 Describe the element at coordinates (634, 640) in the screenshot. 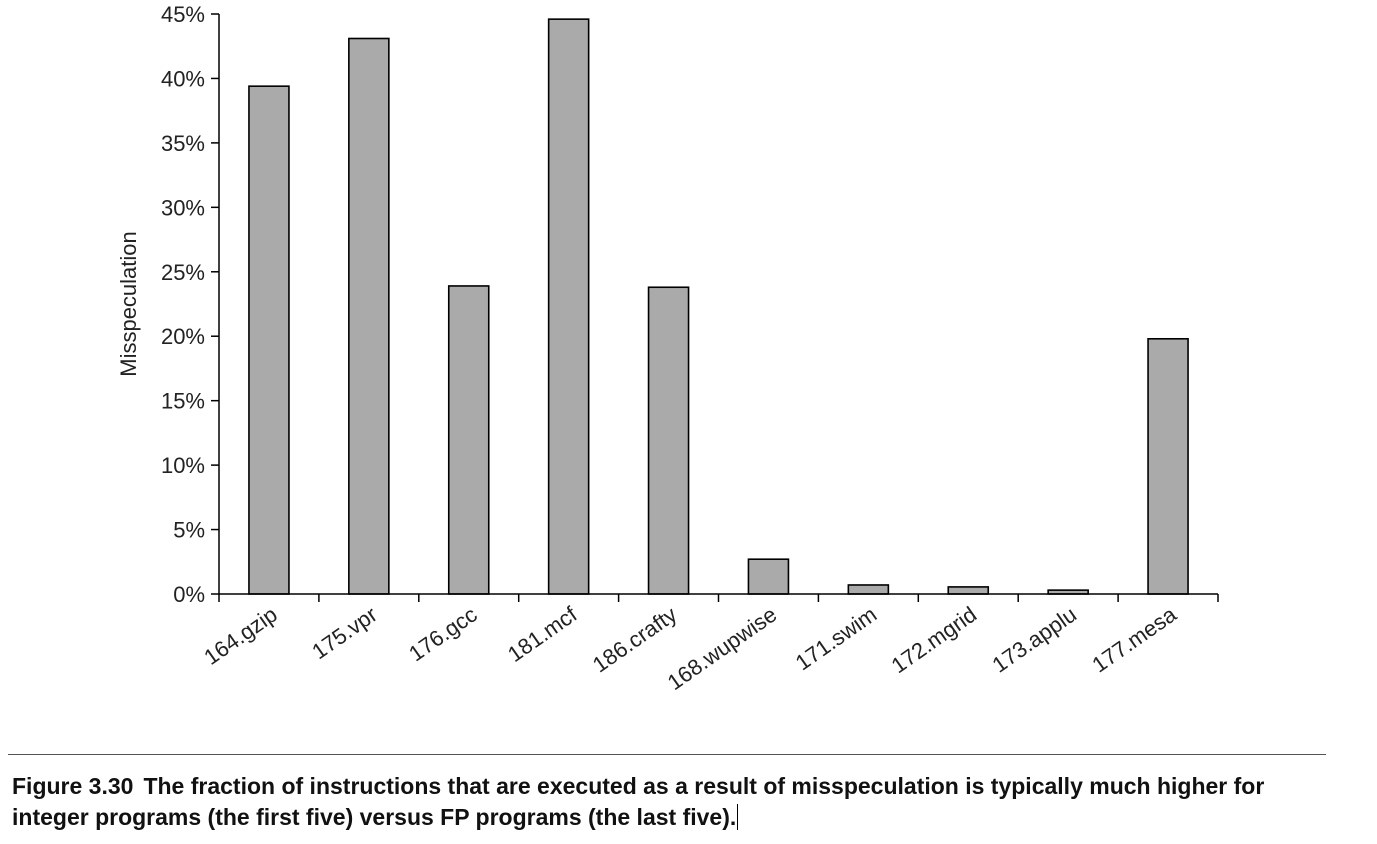

I see `x-tick-label: 186.crafty` at that location.